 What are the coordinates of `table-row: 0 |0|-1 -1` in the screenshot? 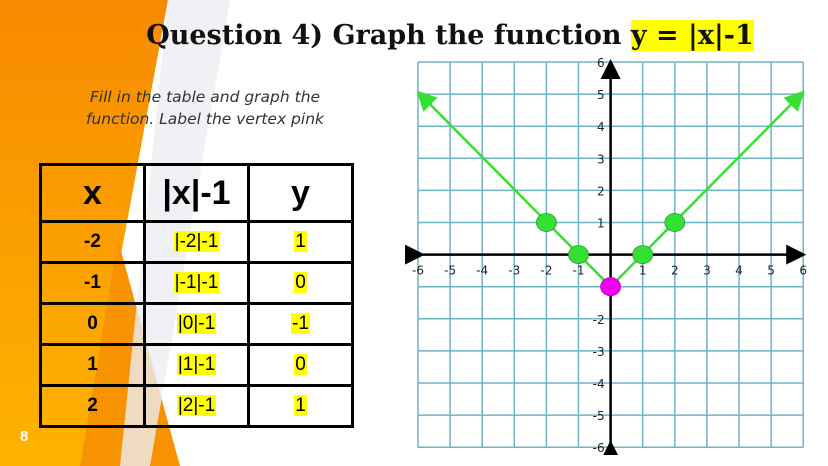 It's located at (196, 324).